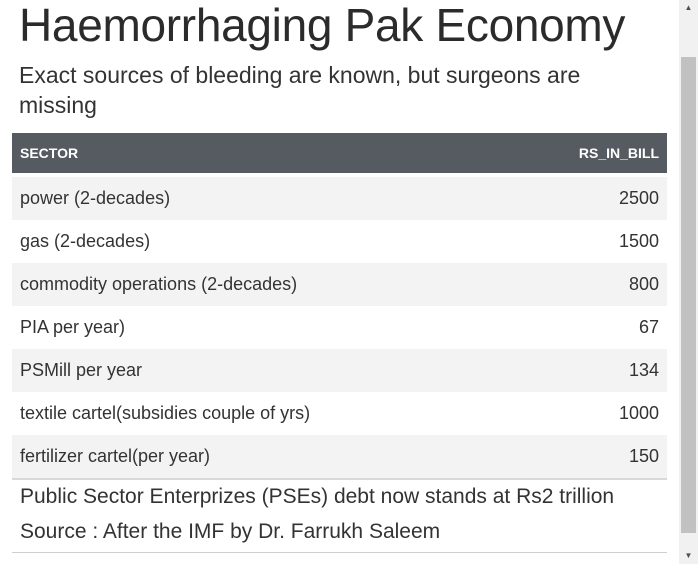  I want to click on sector-cell: commodity operations (2-decades), so click(261, 284).